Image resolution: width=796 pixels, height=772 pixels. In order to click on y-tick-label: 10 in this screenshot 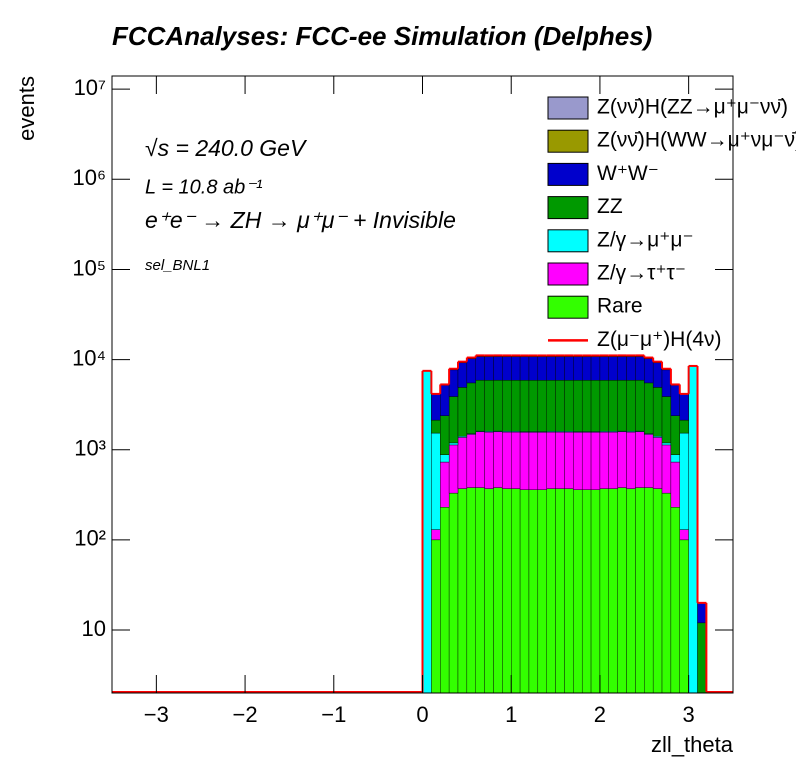, I will do `click(94, 628)`.